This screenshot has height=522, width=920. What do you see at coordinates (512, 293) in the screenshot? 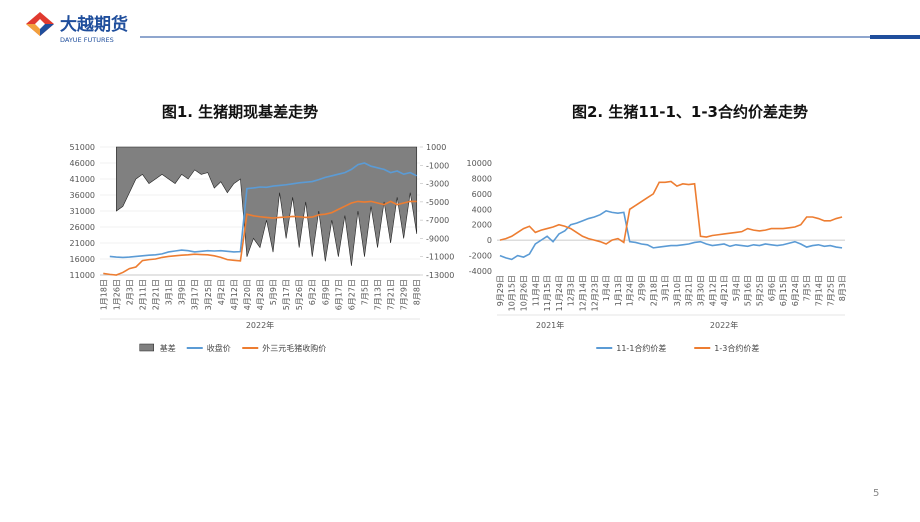
I see `x-tick-label: 10月15日` at bounding box center [512, 293].